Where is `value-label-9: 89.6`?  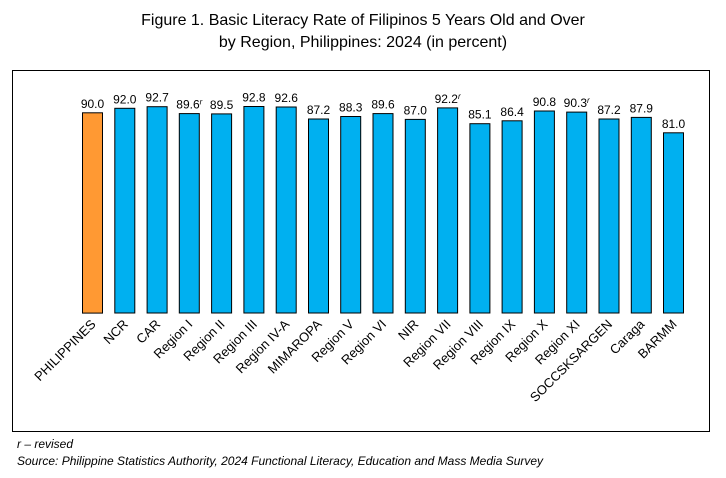 value-label-9: 89.6 is located at coordinates (383, 105).